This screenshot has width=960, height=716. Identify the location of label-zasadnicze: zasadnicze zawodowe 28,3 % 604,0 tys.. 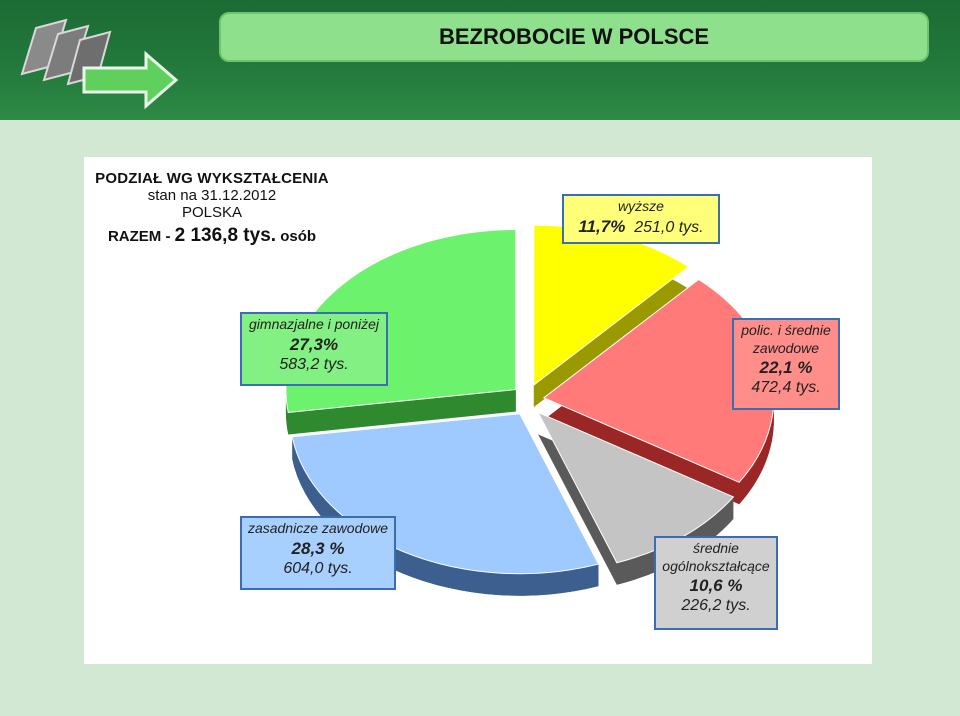
(318, 553).